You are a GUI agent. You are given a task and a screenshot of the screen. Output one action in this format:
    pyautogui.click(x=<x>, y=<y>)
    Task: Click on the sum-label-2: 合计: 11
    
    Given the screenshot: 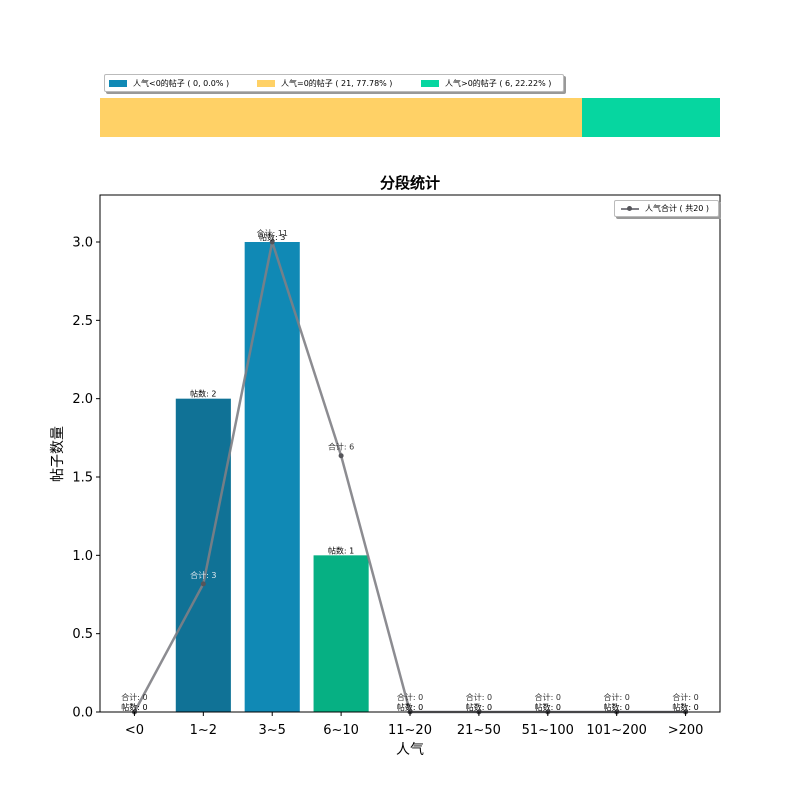 What is the action you would take?
    pyautogui.click(x=272, y=233)
    